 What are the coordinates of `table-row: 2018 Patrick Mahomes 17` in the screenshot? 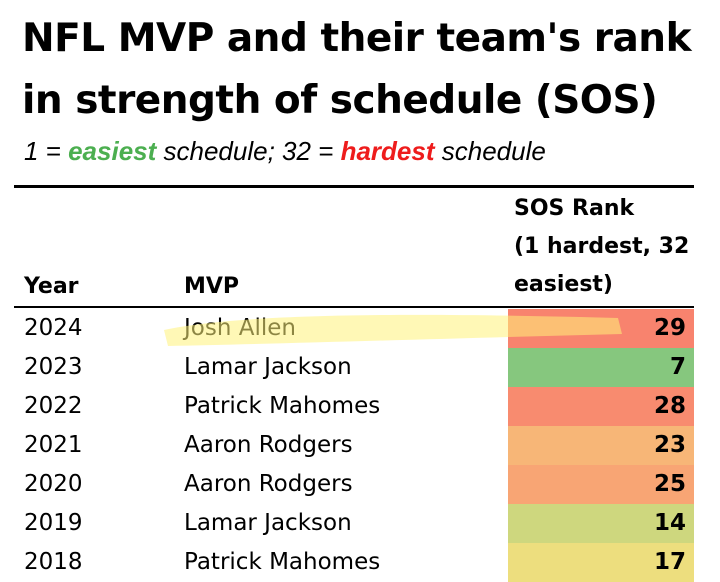 It's located at (354, 562).